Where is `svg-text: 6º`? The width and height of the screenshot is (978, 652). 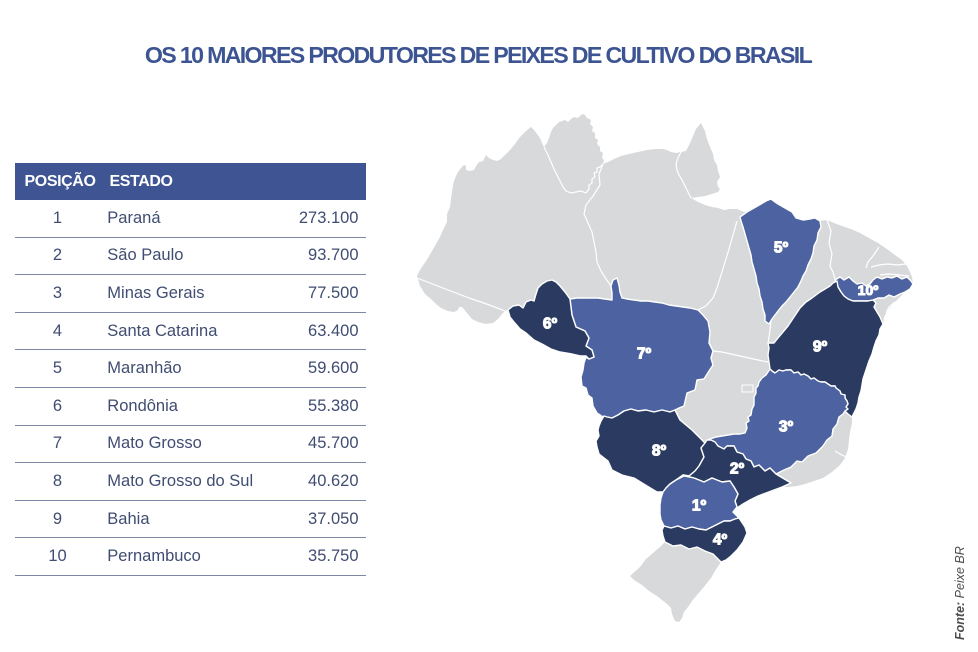
svg-text: 6º is located at coordinates (550, 324).